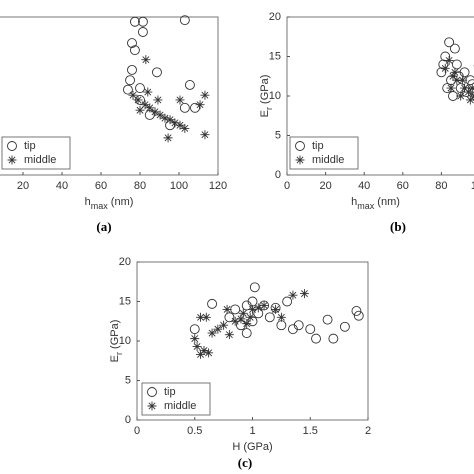 The height and width of the screenshot is (474, 474). Describe the element at coordinates (275, 17) in the screenshot. I see `y-tick-label: 20` at that location.